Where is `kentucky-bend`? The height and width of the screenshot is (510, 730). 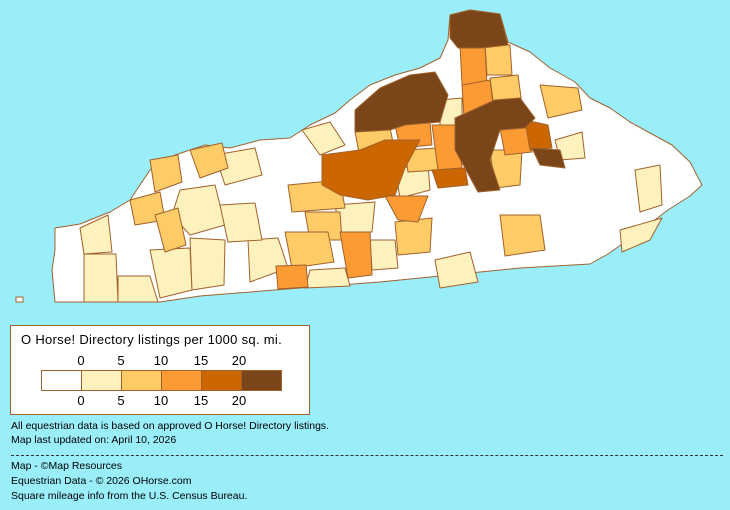 kentucky-bend is located at coordinates (19, 299).